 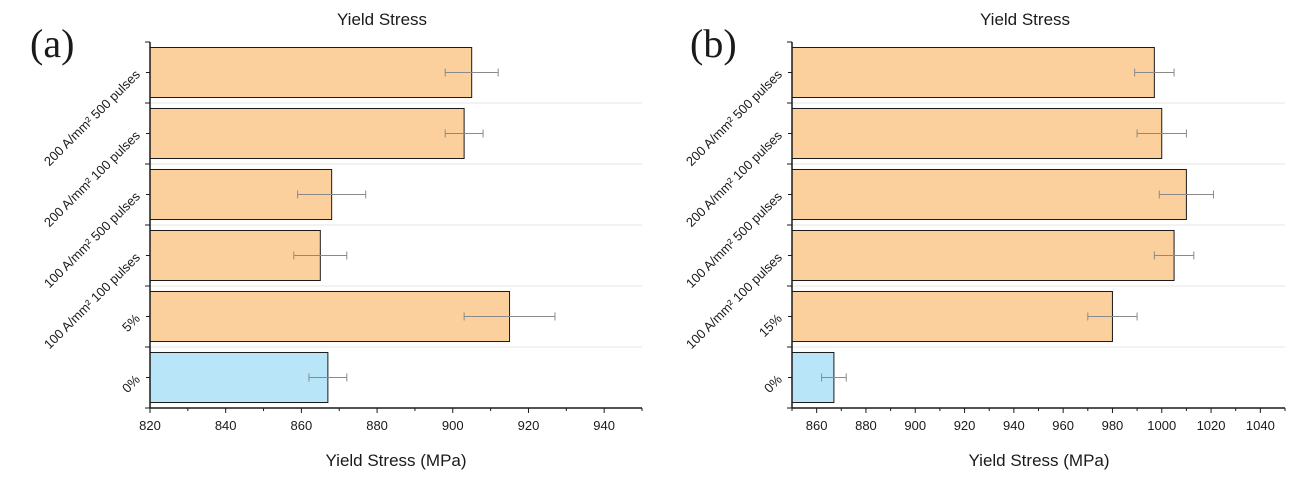 I want to click on x-tick-label: 1040, so click(x=1260, y=425).